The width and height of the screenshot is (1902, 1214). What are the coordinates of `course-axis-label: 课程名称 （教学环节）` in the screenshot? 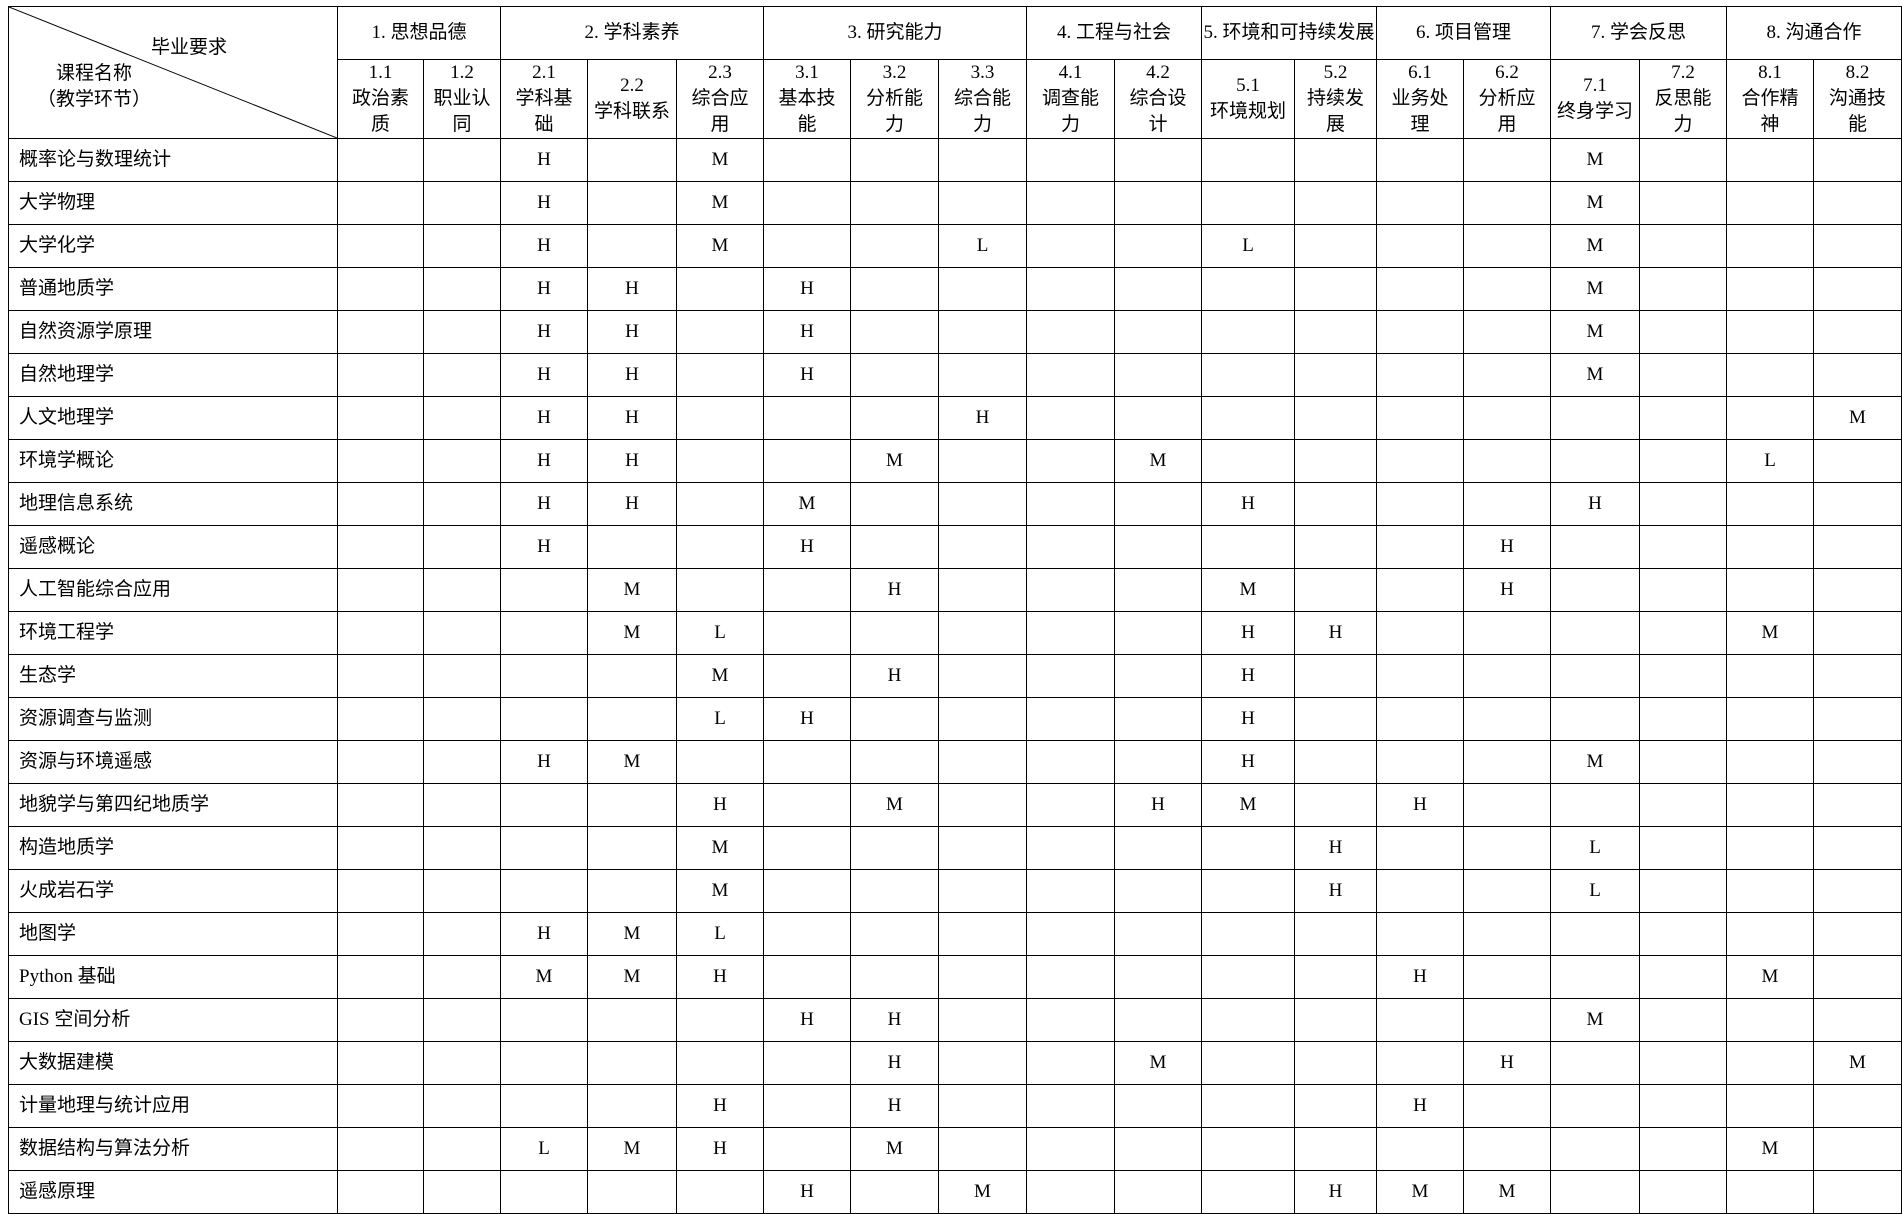 It's located at (94, 87).